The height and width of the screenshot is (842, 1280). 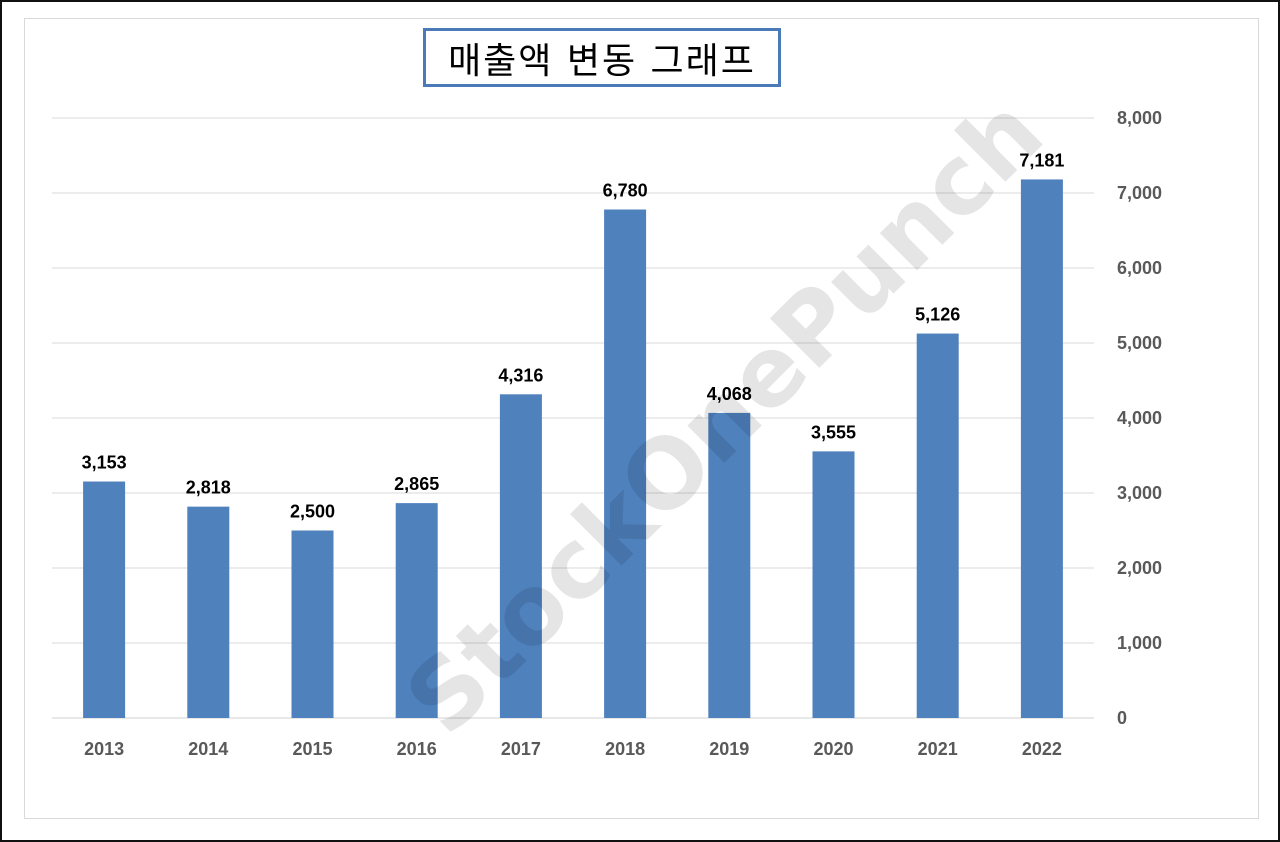 What do you see at coordinates (1139, 268) in the screenshot?
I see `y-tick-label: 6,000` at bounding box center [1139, 268].